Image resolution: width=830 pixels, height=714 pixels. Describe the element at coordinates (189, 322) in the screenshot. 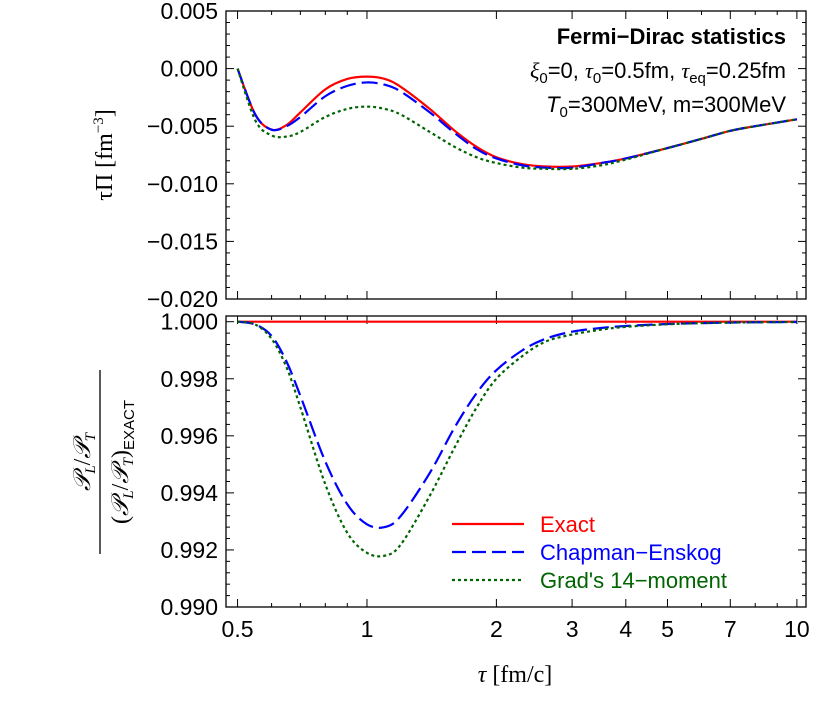

I see `bottom-ytick-label: 1.000` at that location.